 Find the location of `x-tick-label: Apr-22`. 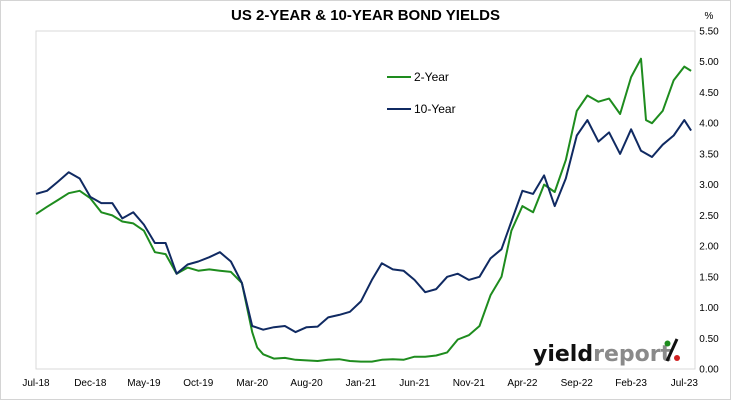

x-tick-label: Apr-22 is located at coordinates (522, 383).